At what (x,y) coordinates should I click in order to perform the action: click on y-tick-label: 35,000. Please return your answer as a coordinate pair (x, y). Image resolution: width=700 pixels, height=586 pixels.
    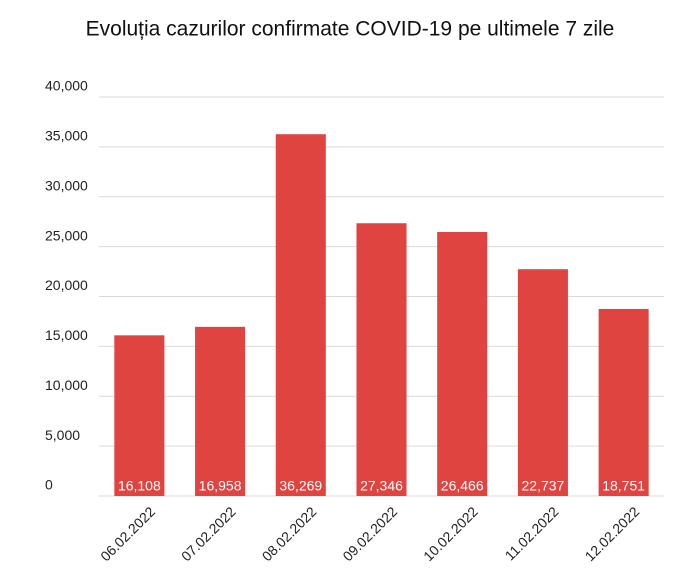
    Looking at the image, I should click on (66, 136).